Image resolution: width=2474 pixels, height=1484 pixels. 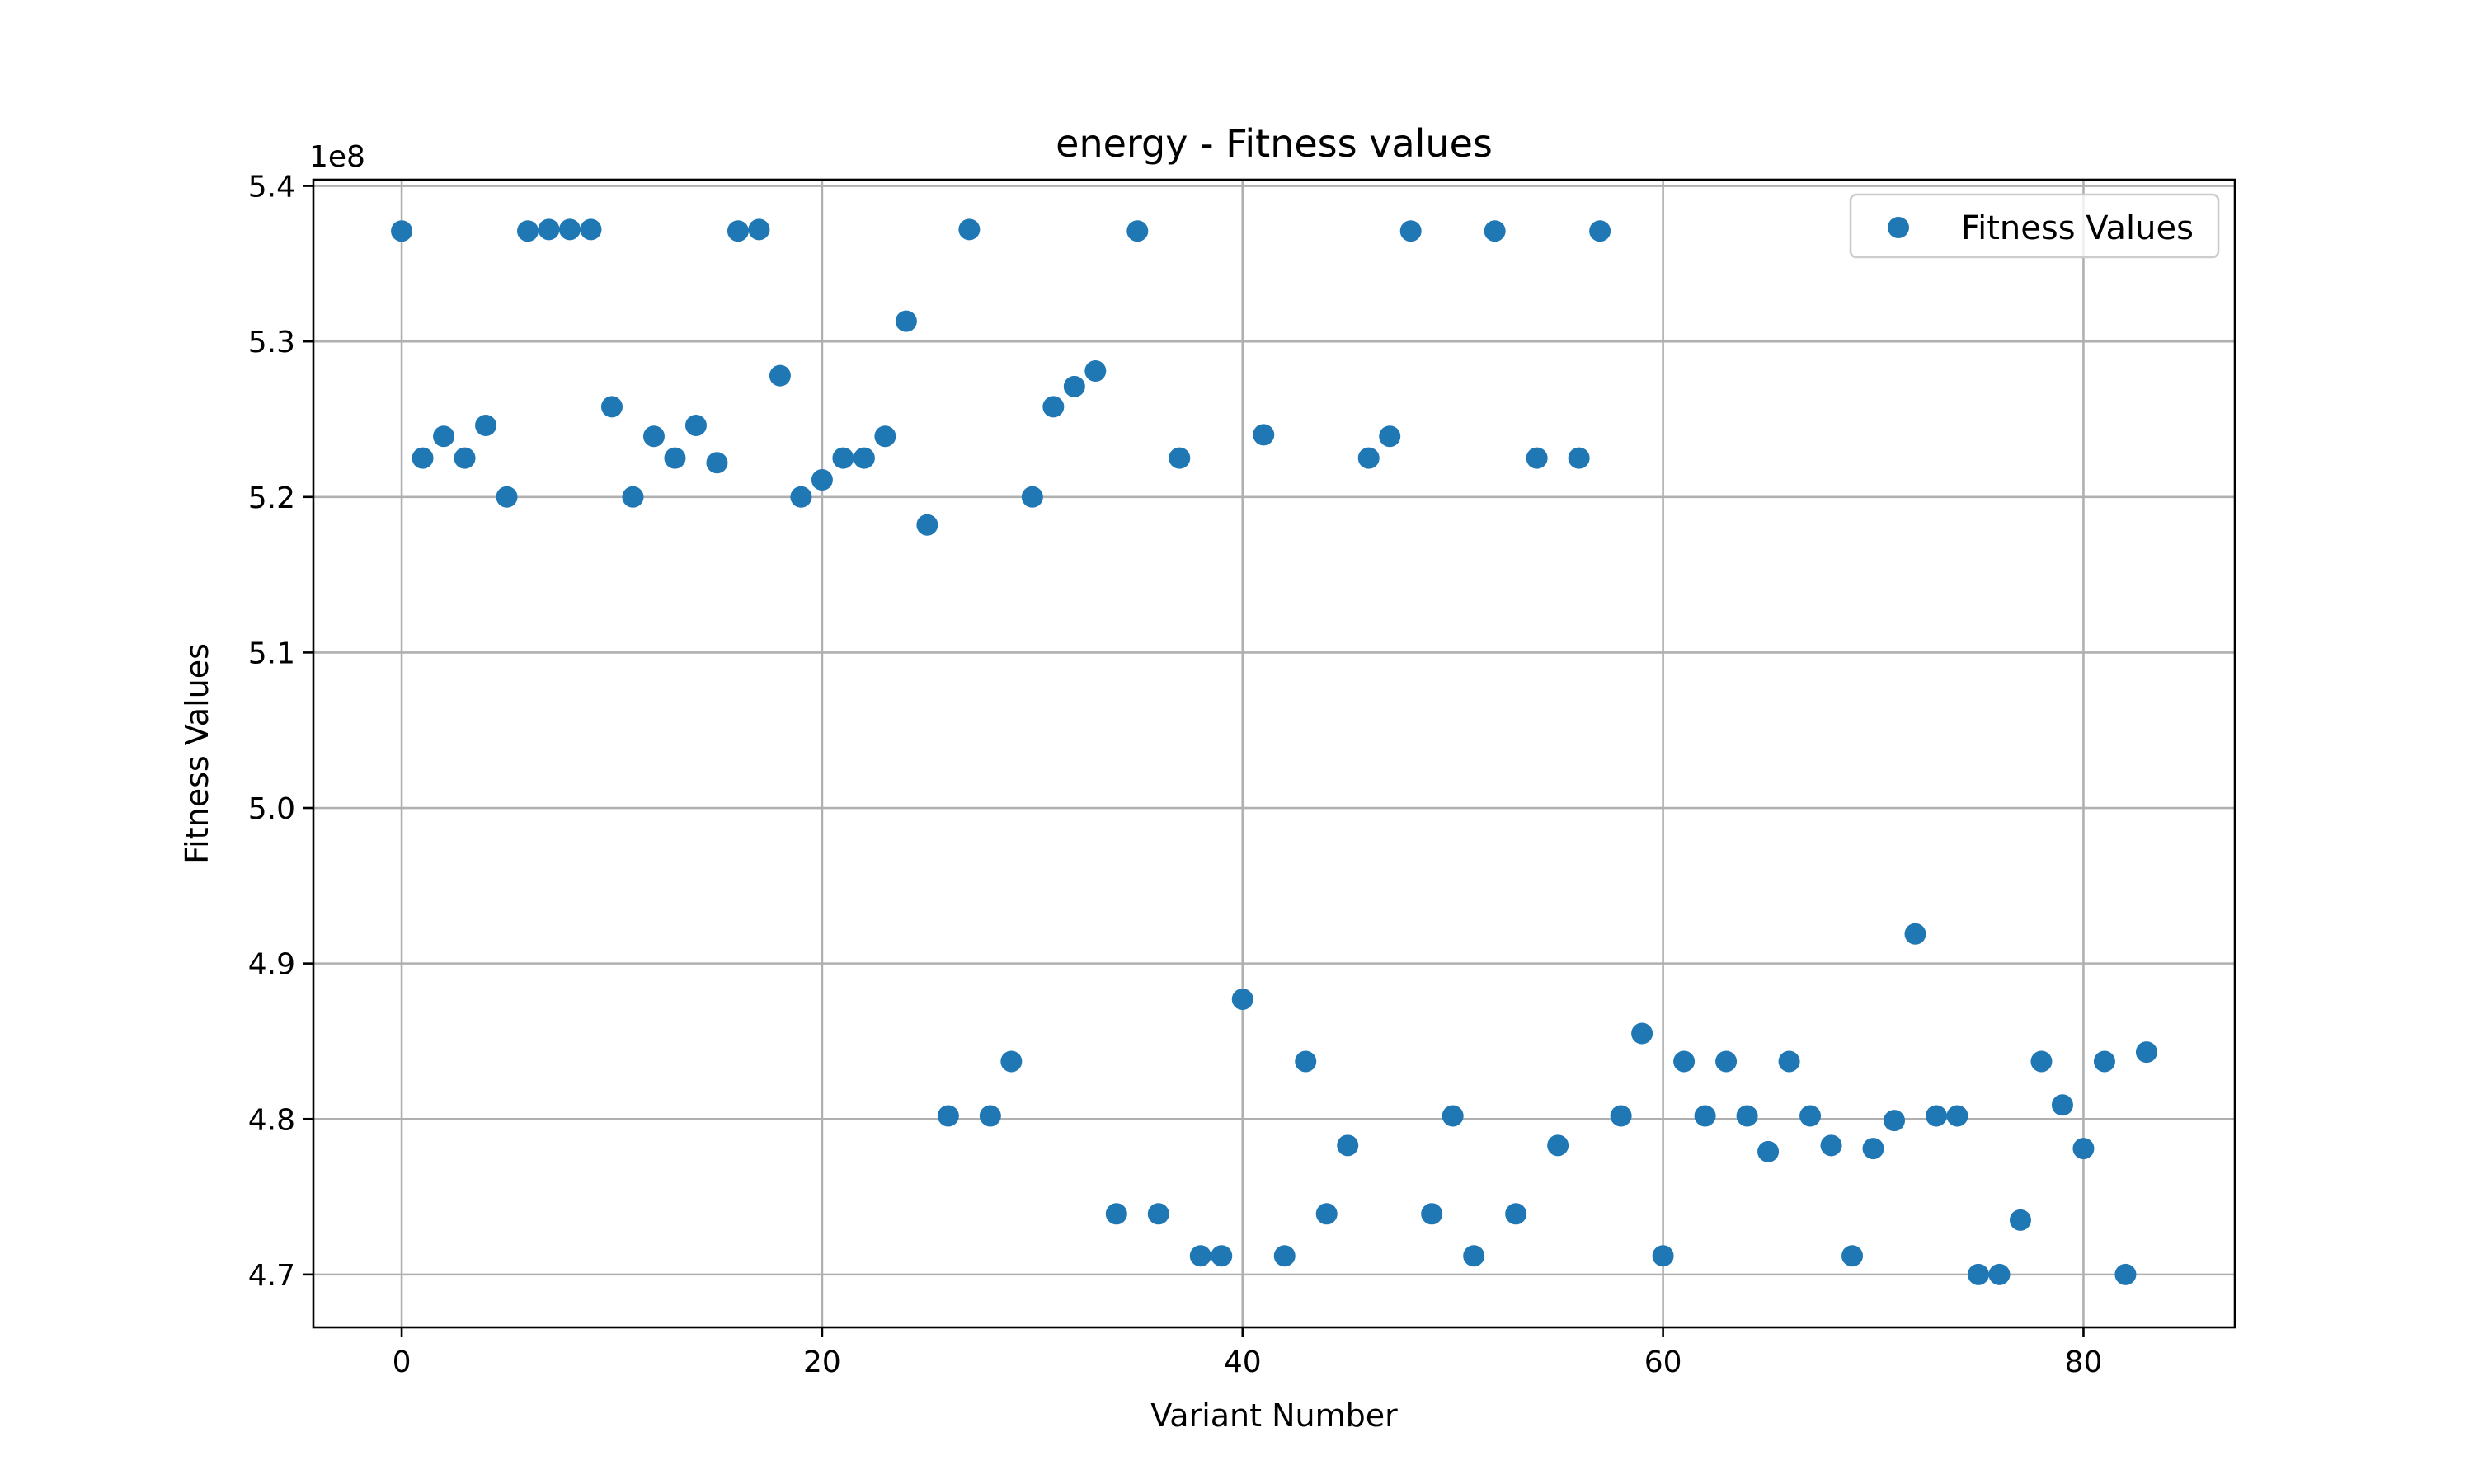 What do you see at coordinates (822, 1362) in the screenshot?
I see `x-tick-label: 20` at bounding box center [822, 1362].